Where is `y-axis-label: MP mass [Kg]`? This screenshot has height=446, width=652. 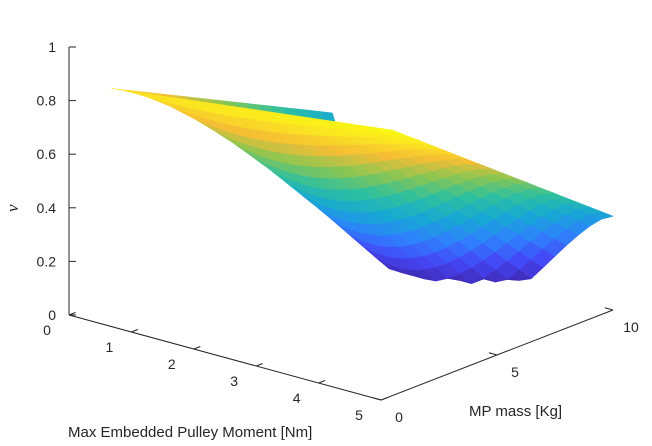 y-axis-label: MP mass [Kg] is located at coordinates (515, 411).